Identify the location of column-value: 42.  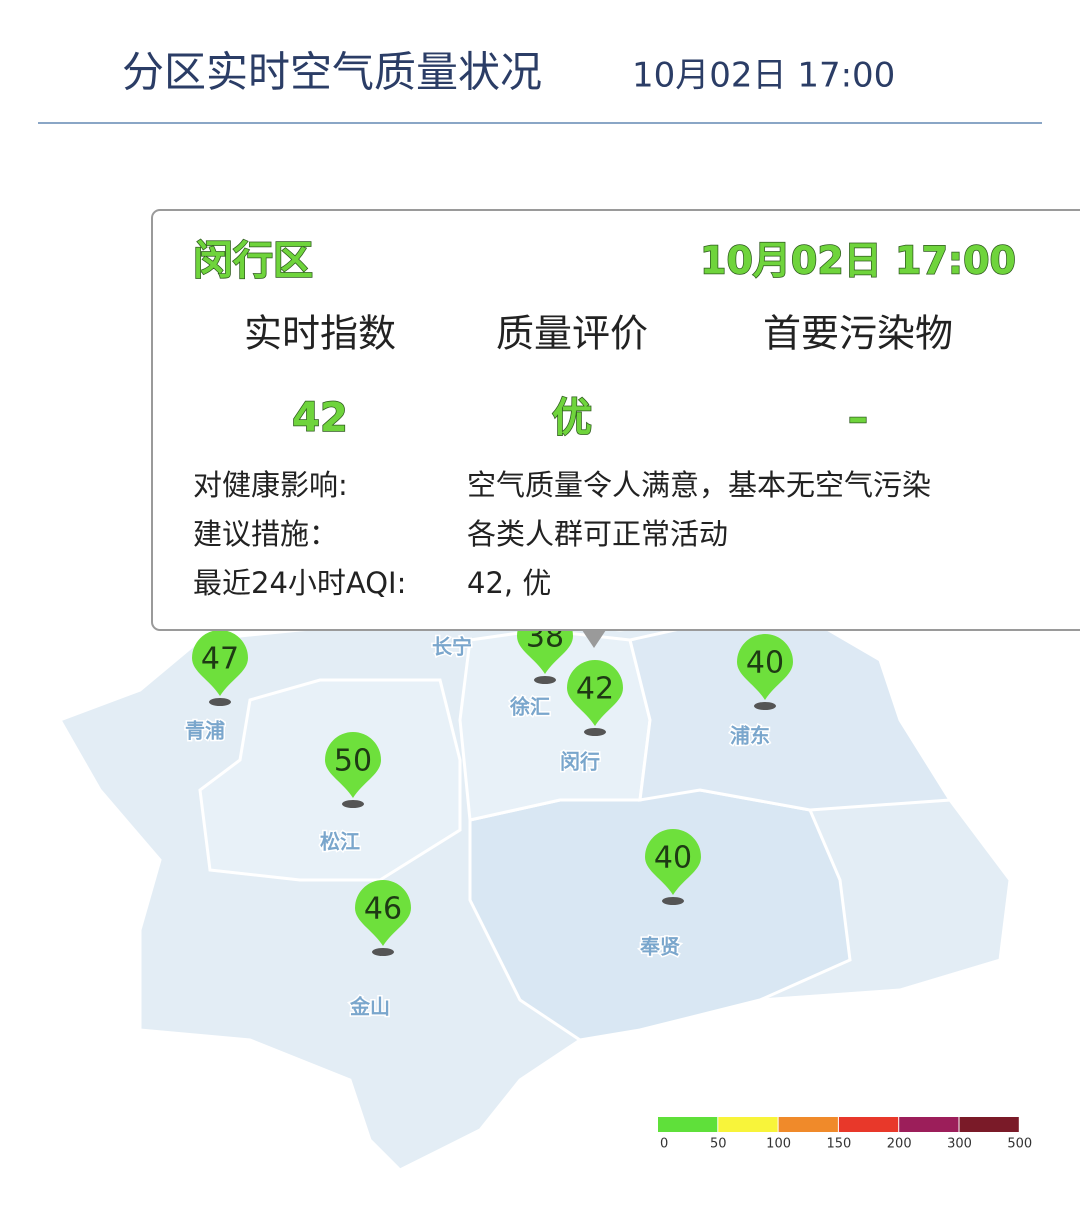
(320, 418).